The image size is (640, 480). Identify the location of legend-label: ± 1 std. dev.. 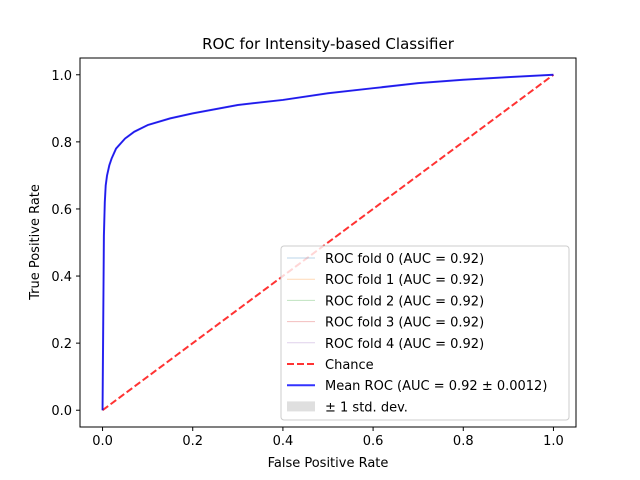
(366, 407).